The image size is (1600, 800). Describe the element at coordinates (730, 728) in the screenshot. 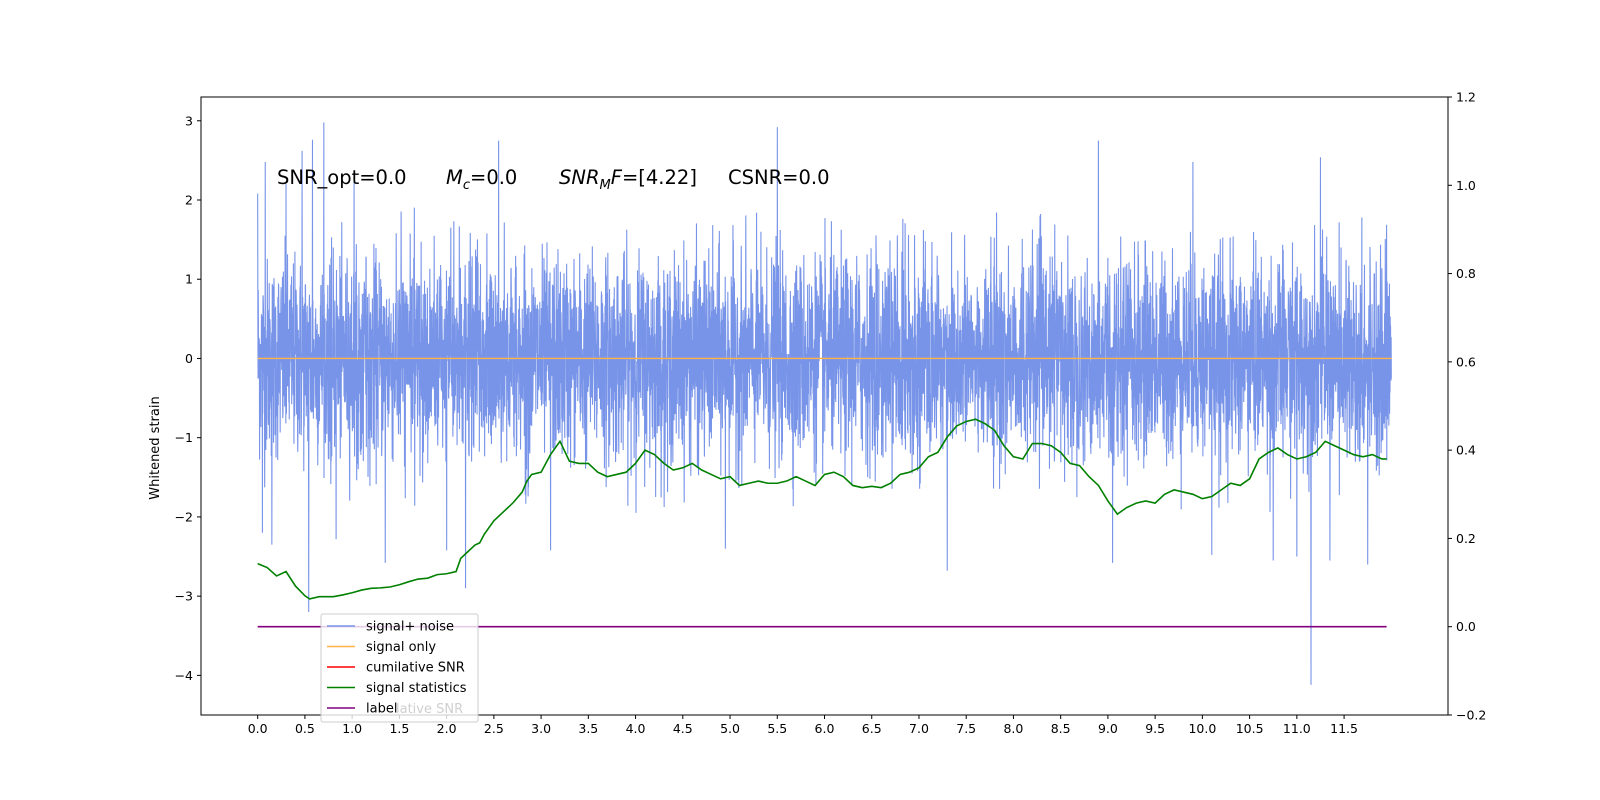

I see `x-tick-label: 5.0` at that location.